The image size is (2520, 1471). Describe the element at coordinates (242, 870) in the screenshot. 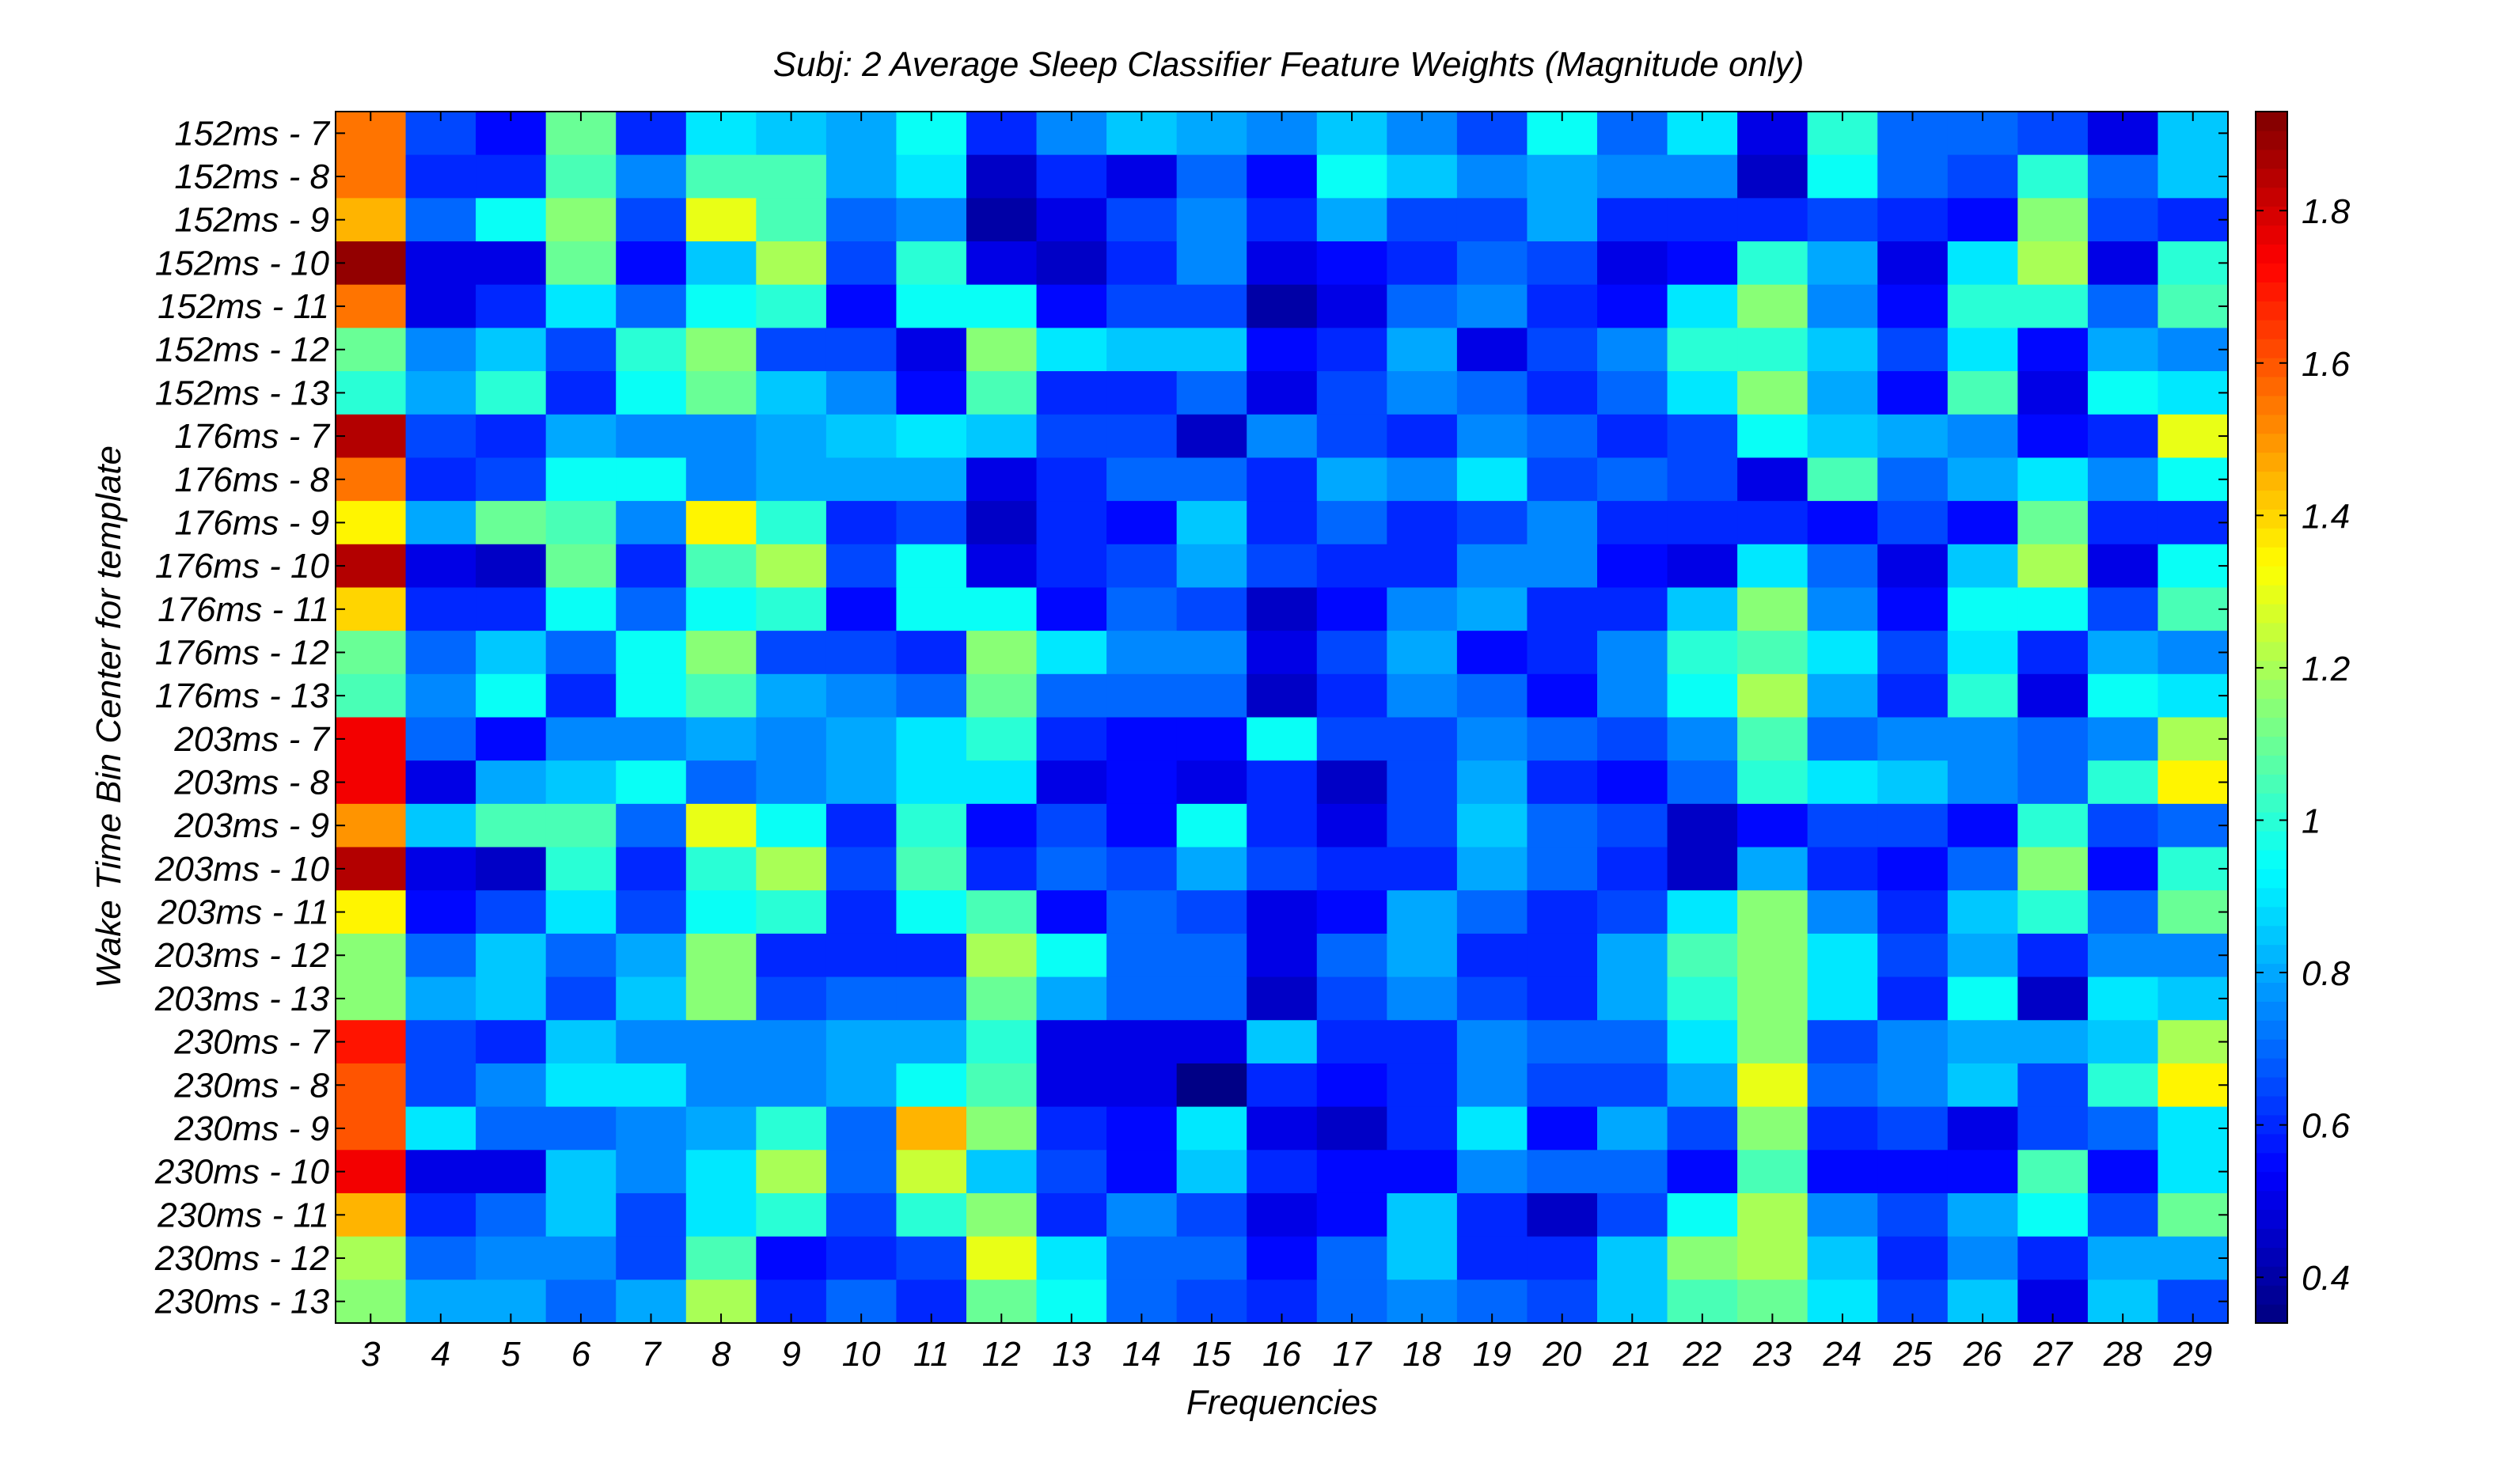

I see `y-tick-label: 203ms - 10` at that location.